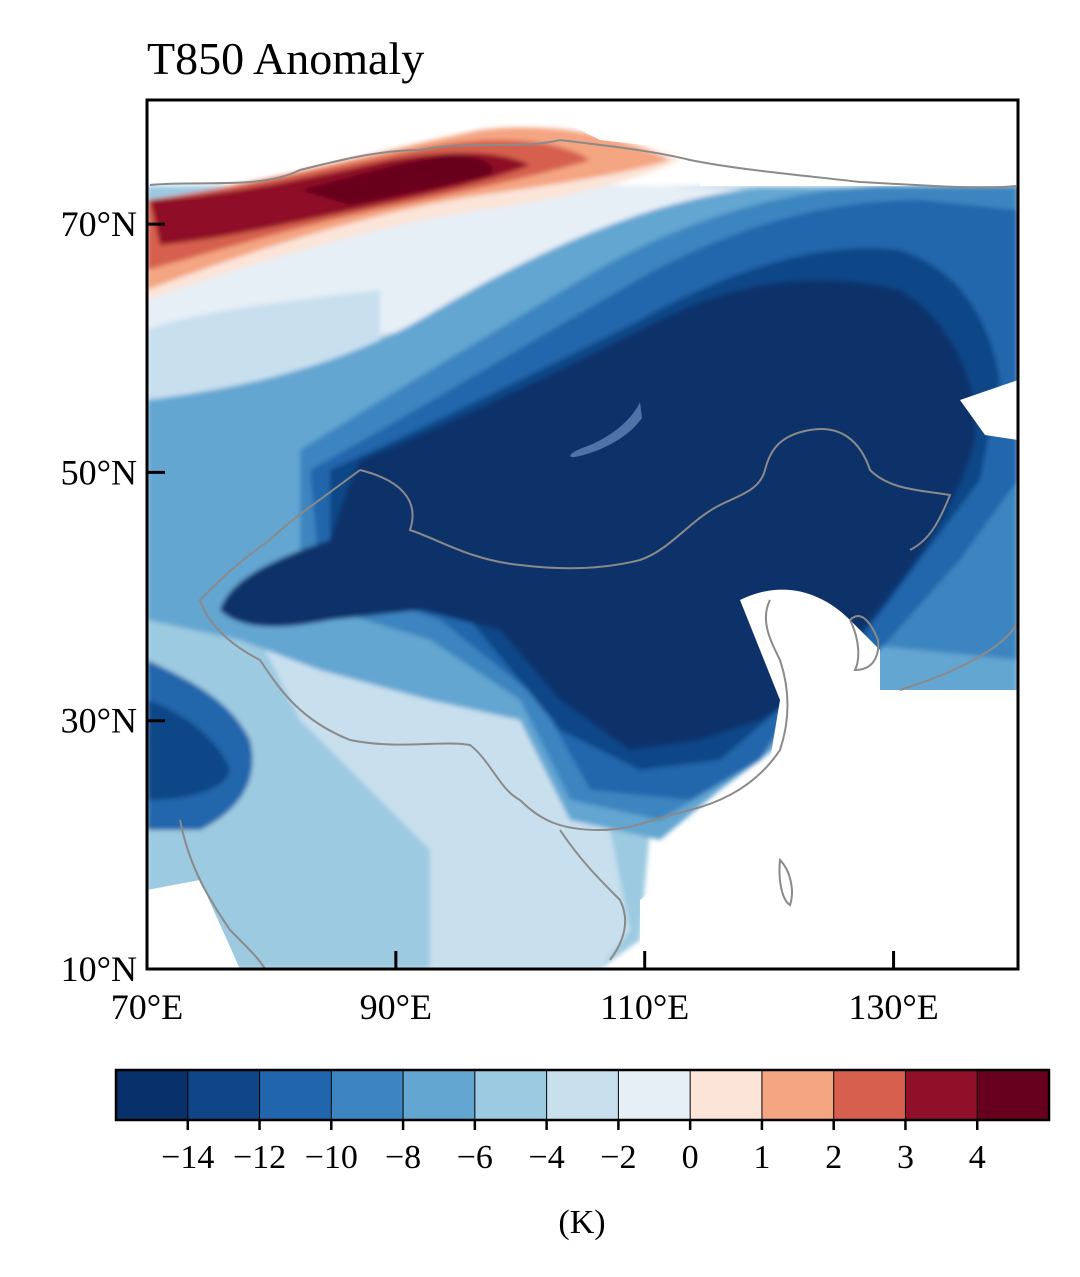  What do you see at coordinates (99, 721) in the screenshot?
I see `lat-tick-label: 30°N` at bounding box center [99, 721].